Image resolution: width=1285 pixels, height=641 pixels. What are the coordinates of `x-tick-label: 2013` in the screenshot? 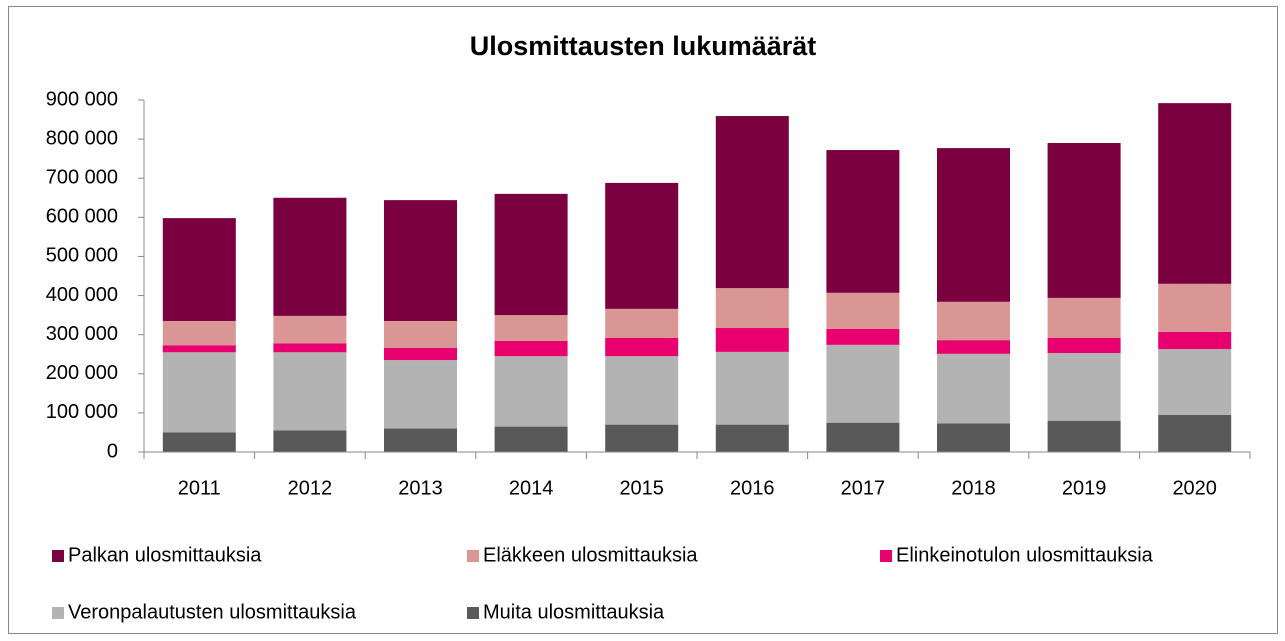 It's located at (420, 488).